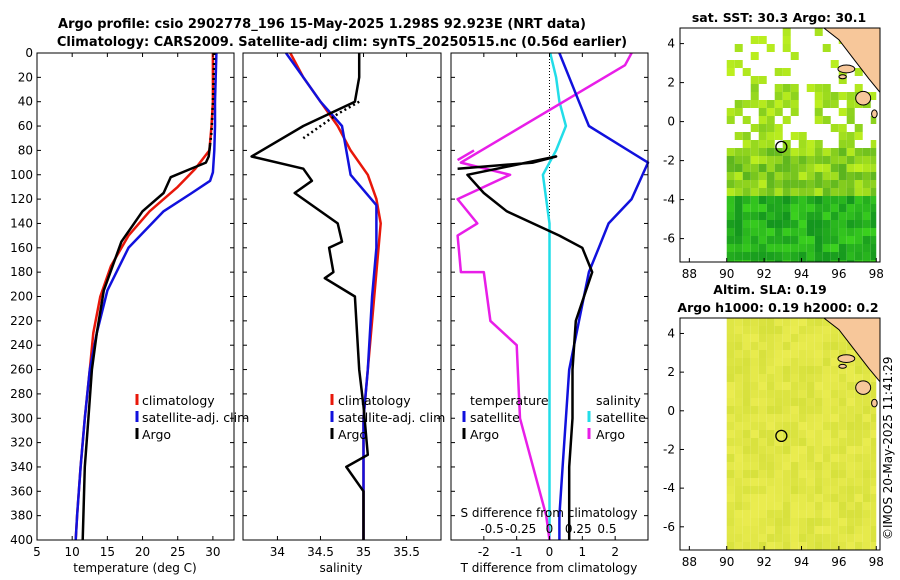  Describe the element at coordinates (874, 403) in the screenshot. I see `sla-island` at that location.